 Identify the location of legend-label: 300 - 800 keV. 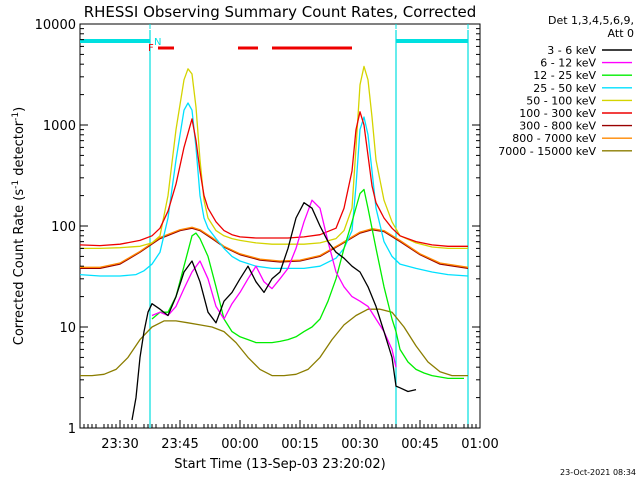
(557, 126).